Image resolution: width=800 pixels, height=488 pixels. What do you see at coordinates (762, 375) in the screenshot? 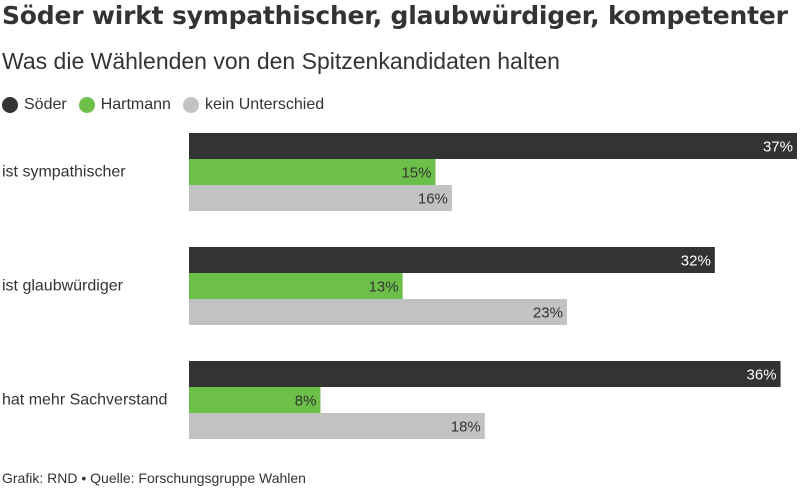
I see `bar-value-label: 36%` at bounding box center [762, 375].